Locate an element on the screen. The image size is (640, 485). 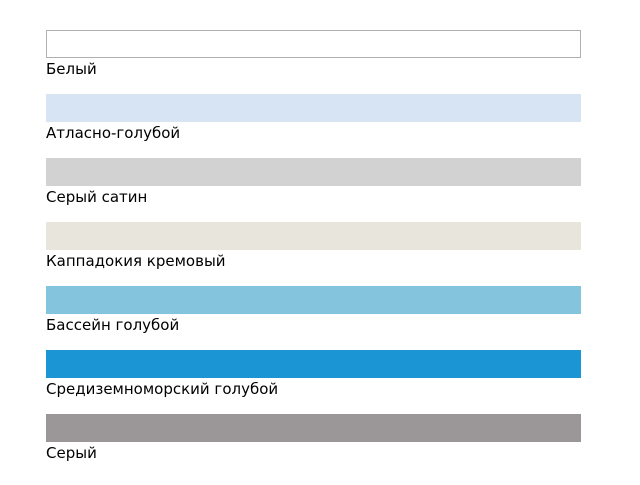
color-swatch-label: Средиземноморский голубой is located at coordinates (162, 389).